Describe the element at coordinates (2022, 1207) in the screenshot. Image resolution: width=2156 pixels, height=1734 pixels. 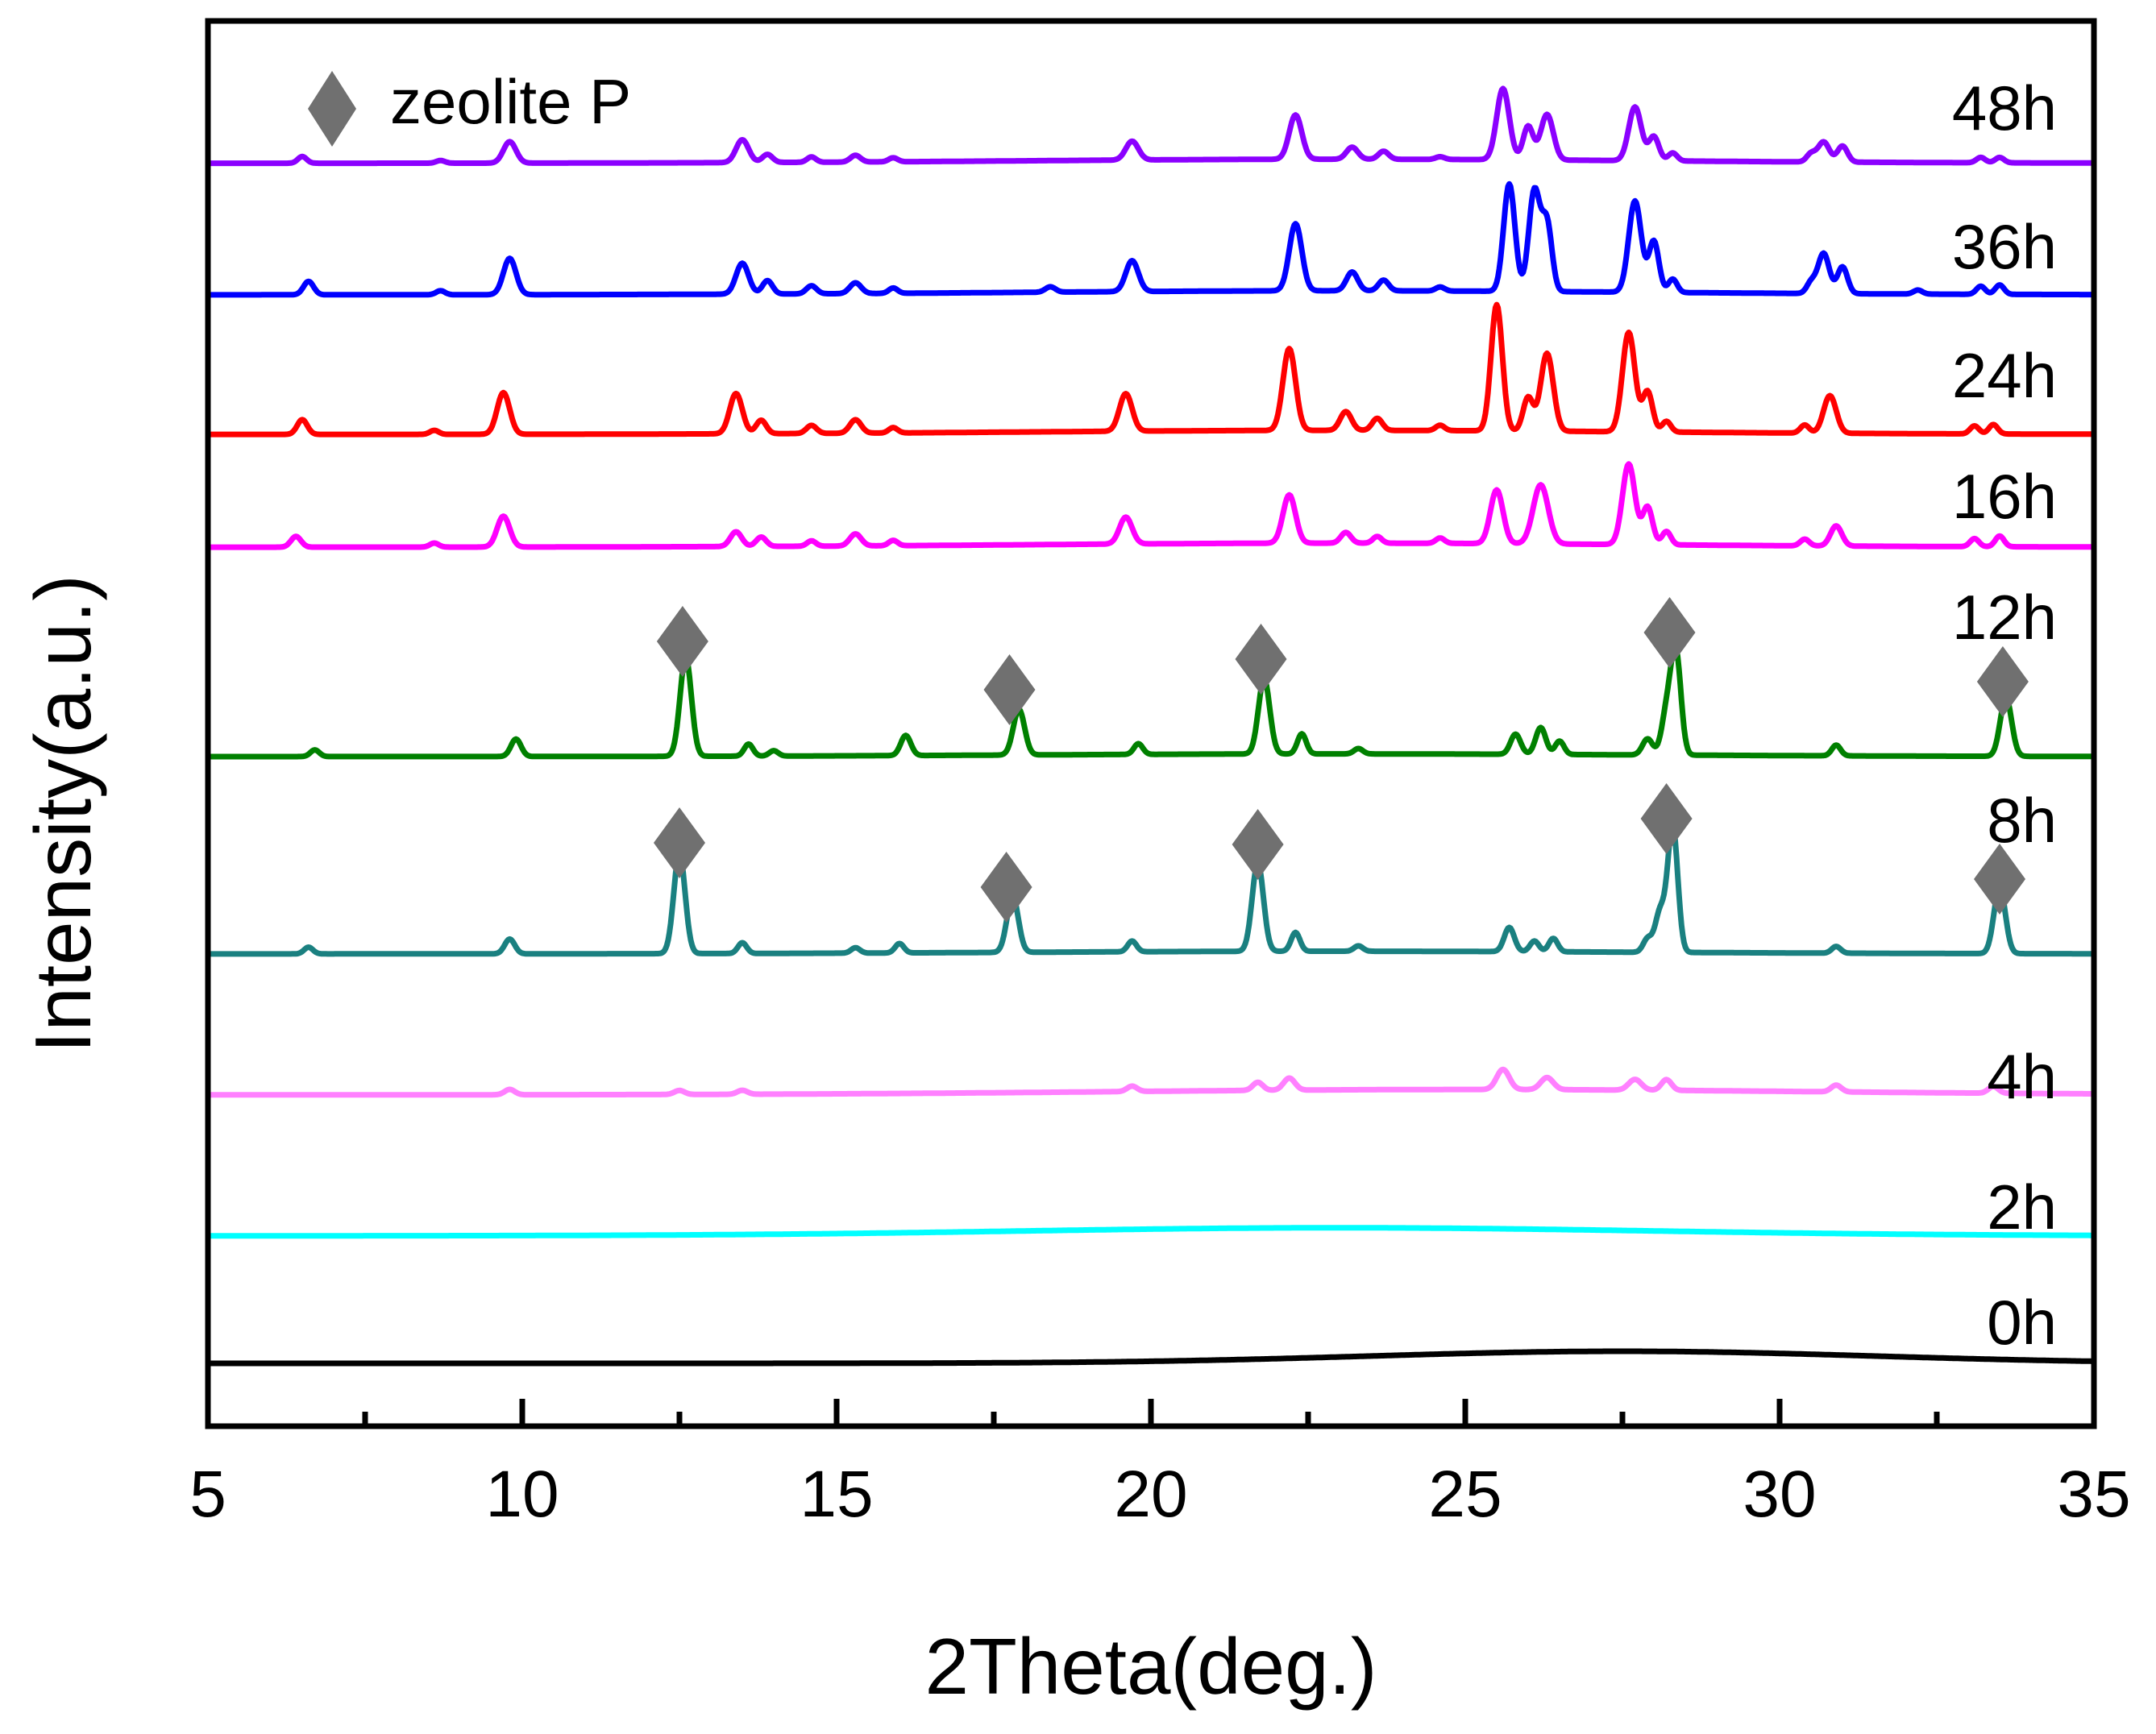
I see `series-label-2h: 2h` at that location.